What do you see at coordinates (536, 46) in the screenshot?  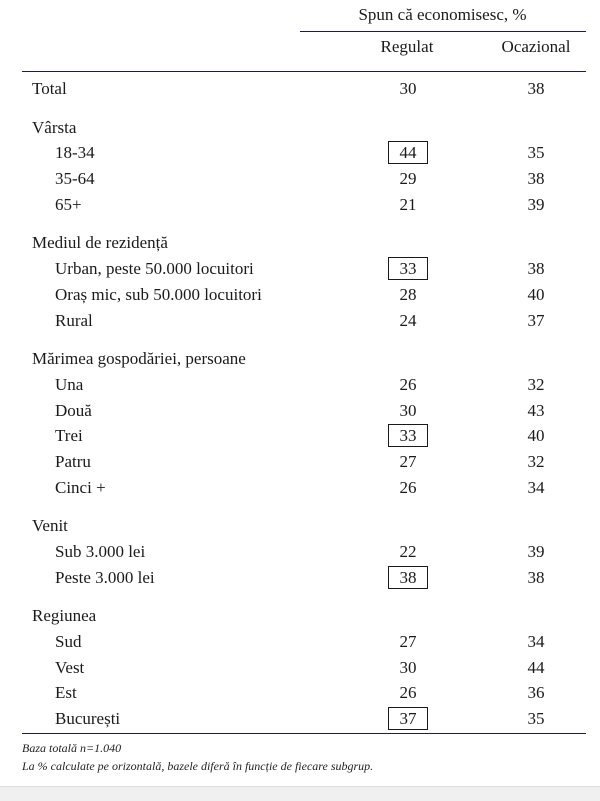 I see `column-header-ocazional: Ocazional` at bounding box center [536, 46].